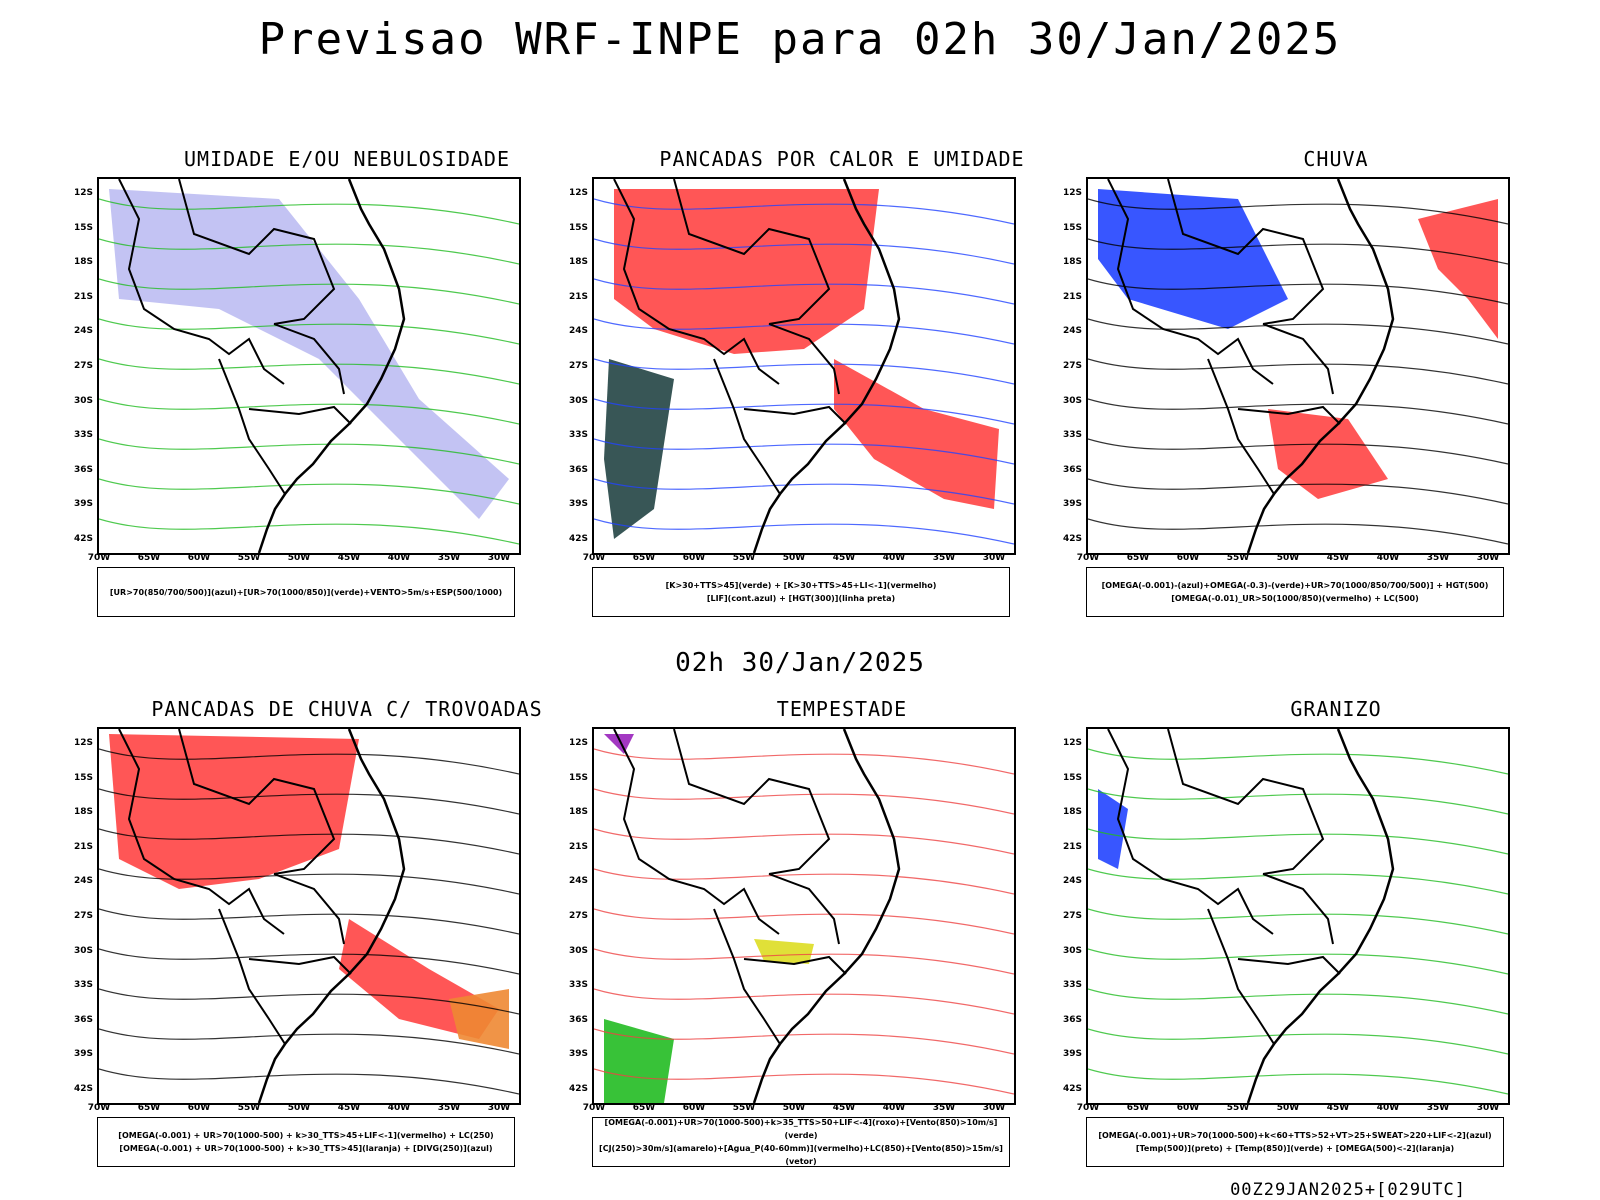  What do you see at coordinates (1188, 1108) in the screenshot?
I see `longitude-tick-label: 60W` at bounding box center [1188, 1108].